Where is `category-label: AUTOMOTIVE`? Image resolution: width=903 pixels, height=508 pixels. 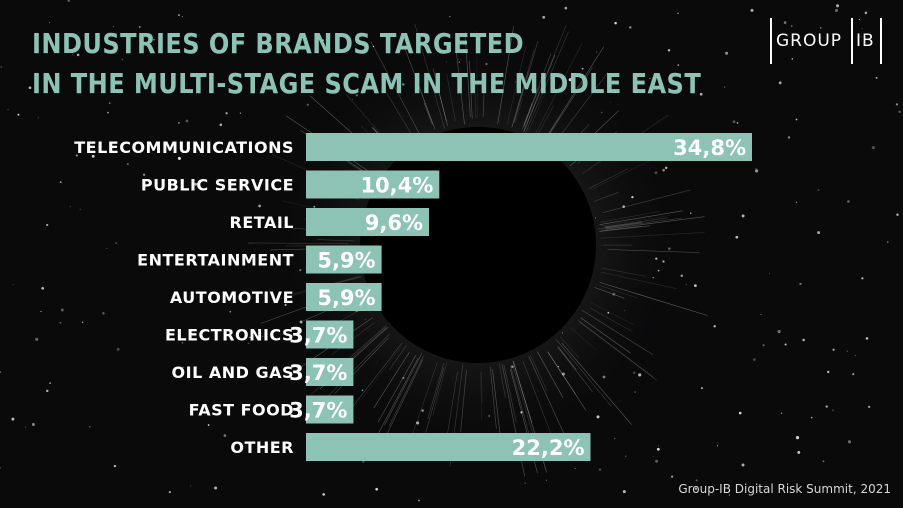 category-label: AUTOMOTIVE is located at coordinates (232, 297).